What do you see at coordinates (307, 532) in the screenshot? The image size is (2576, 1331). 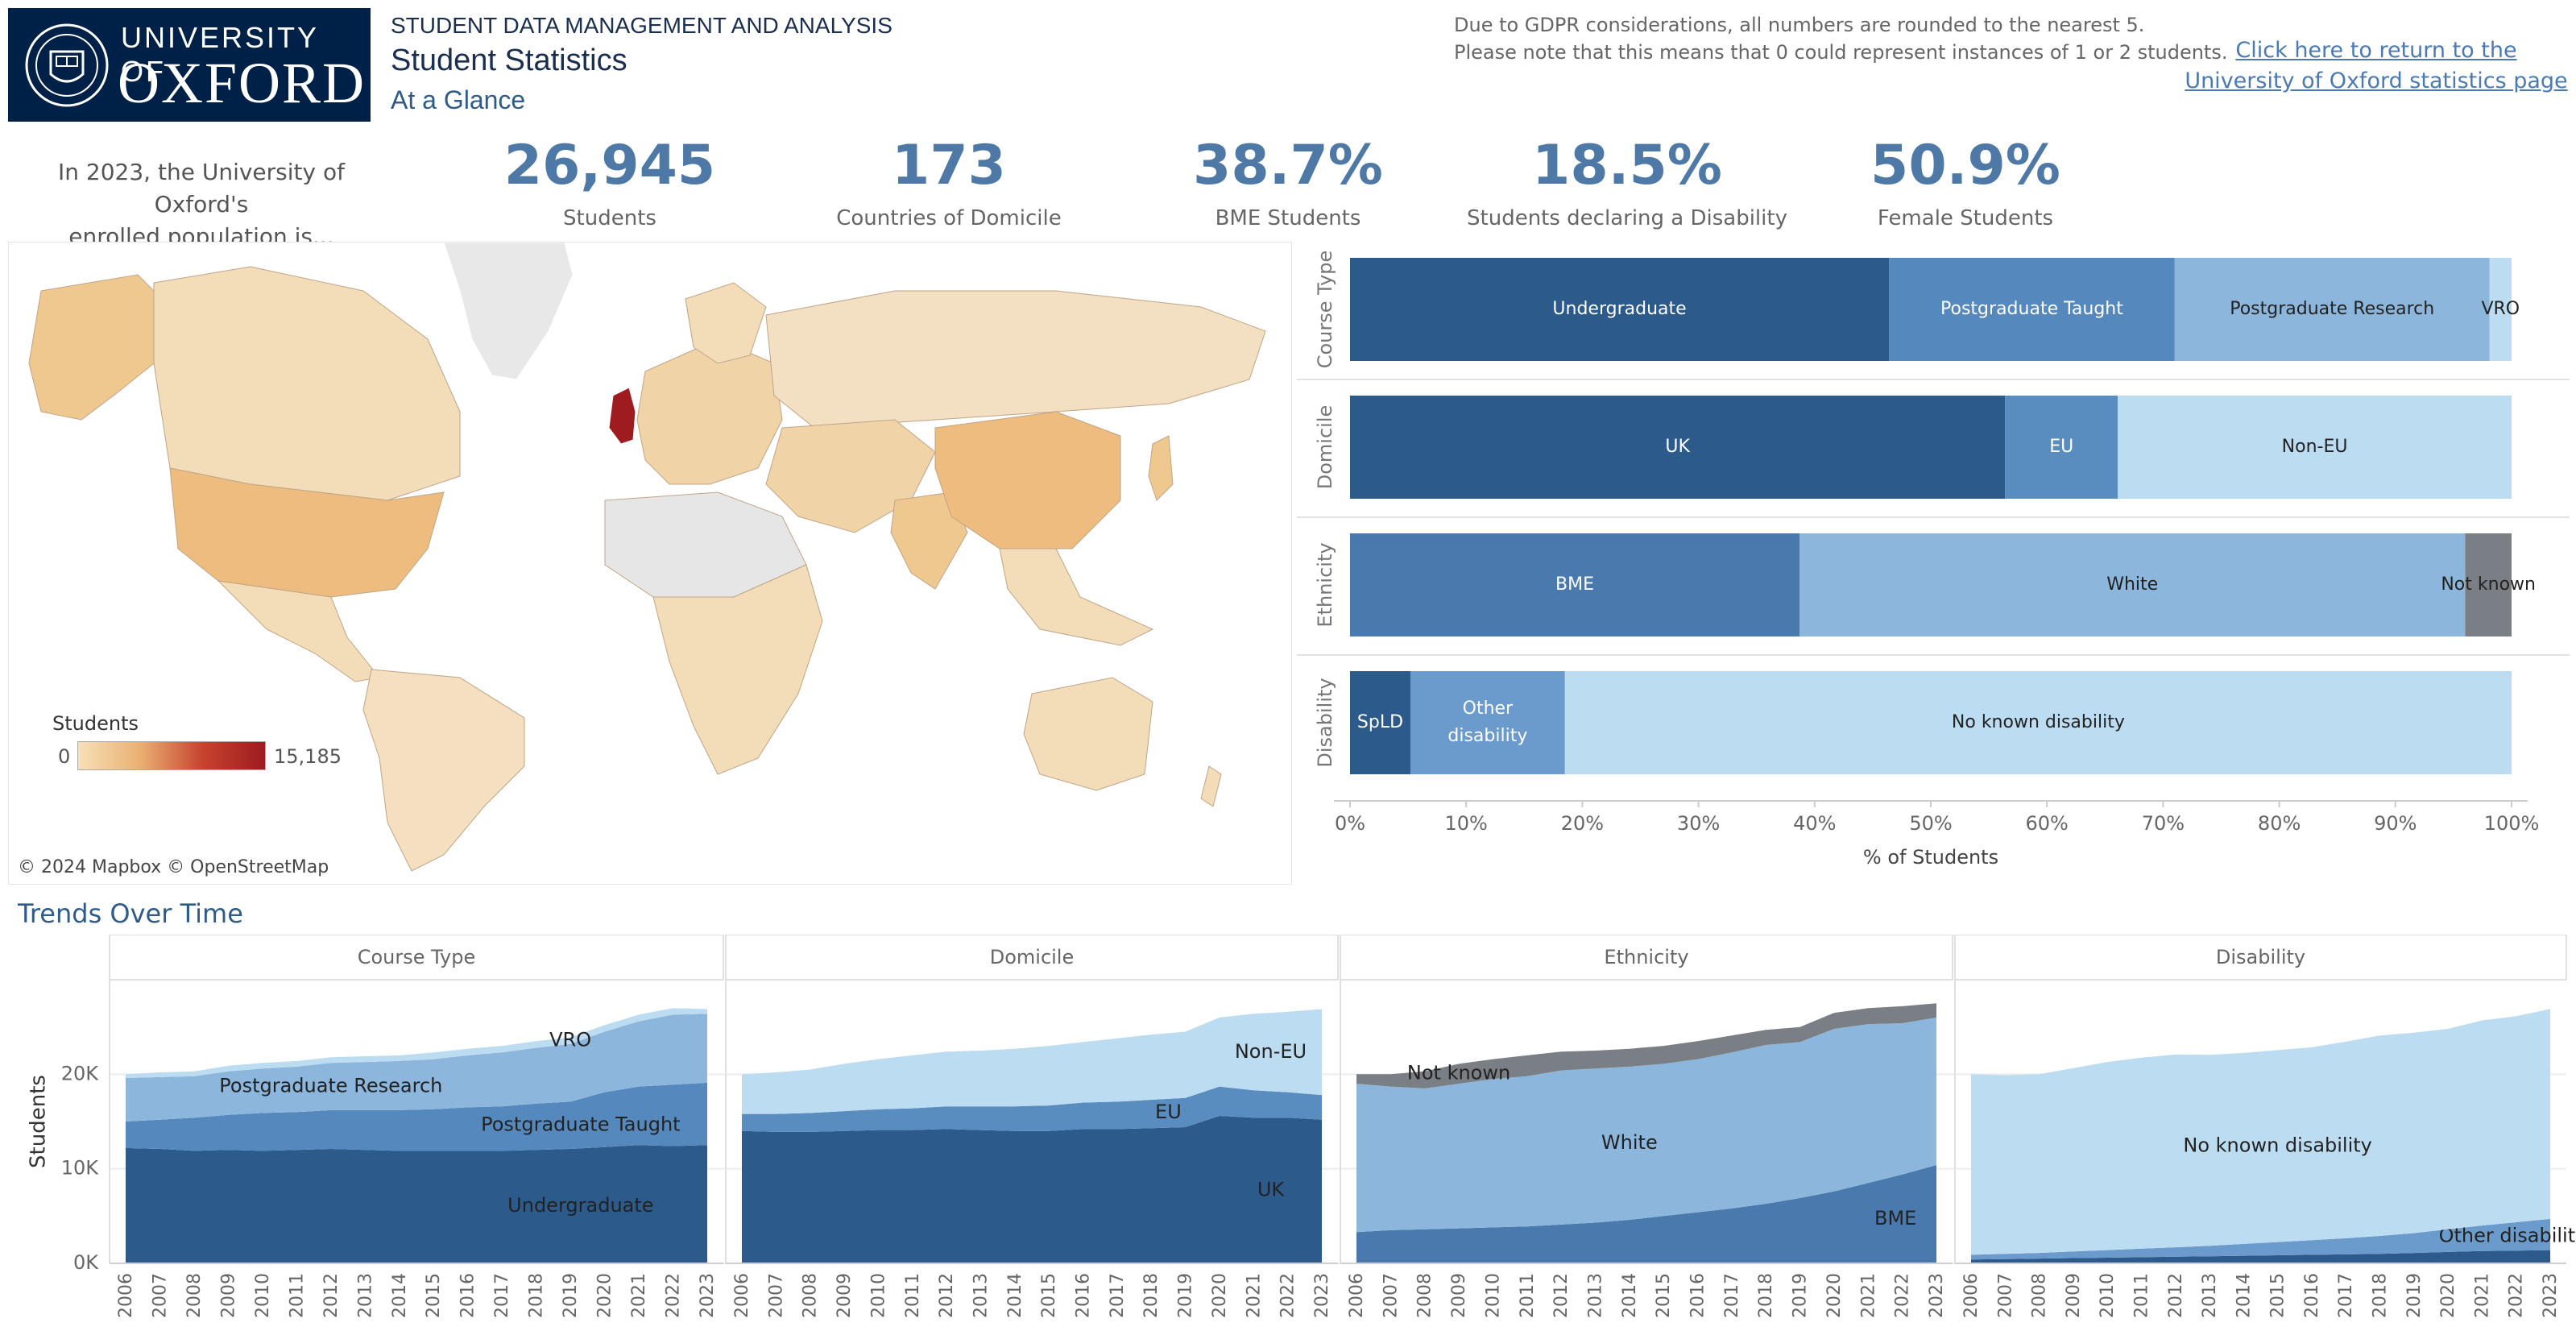 I see `map-region-usa` at bounding box center [307, 532].